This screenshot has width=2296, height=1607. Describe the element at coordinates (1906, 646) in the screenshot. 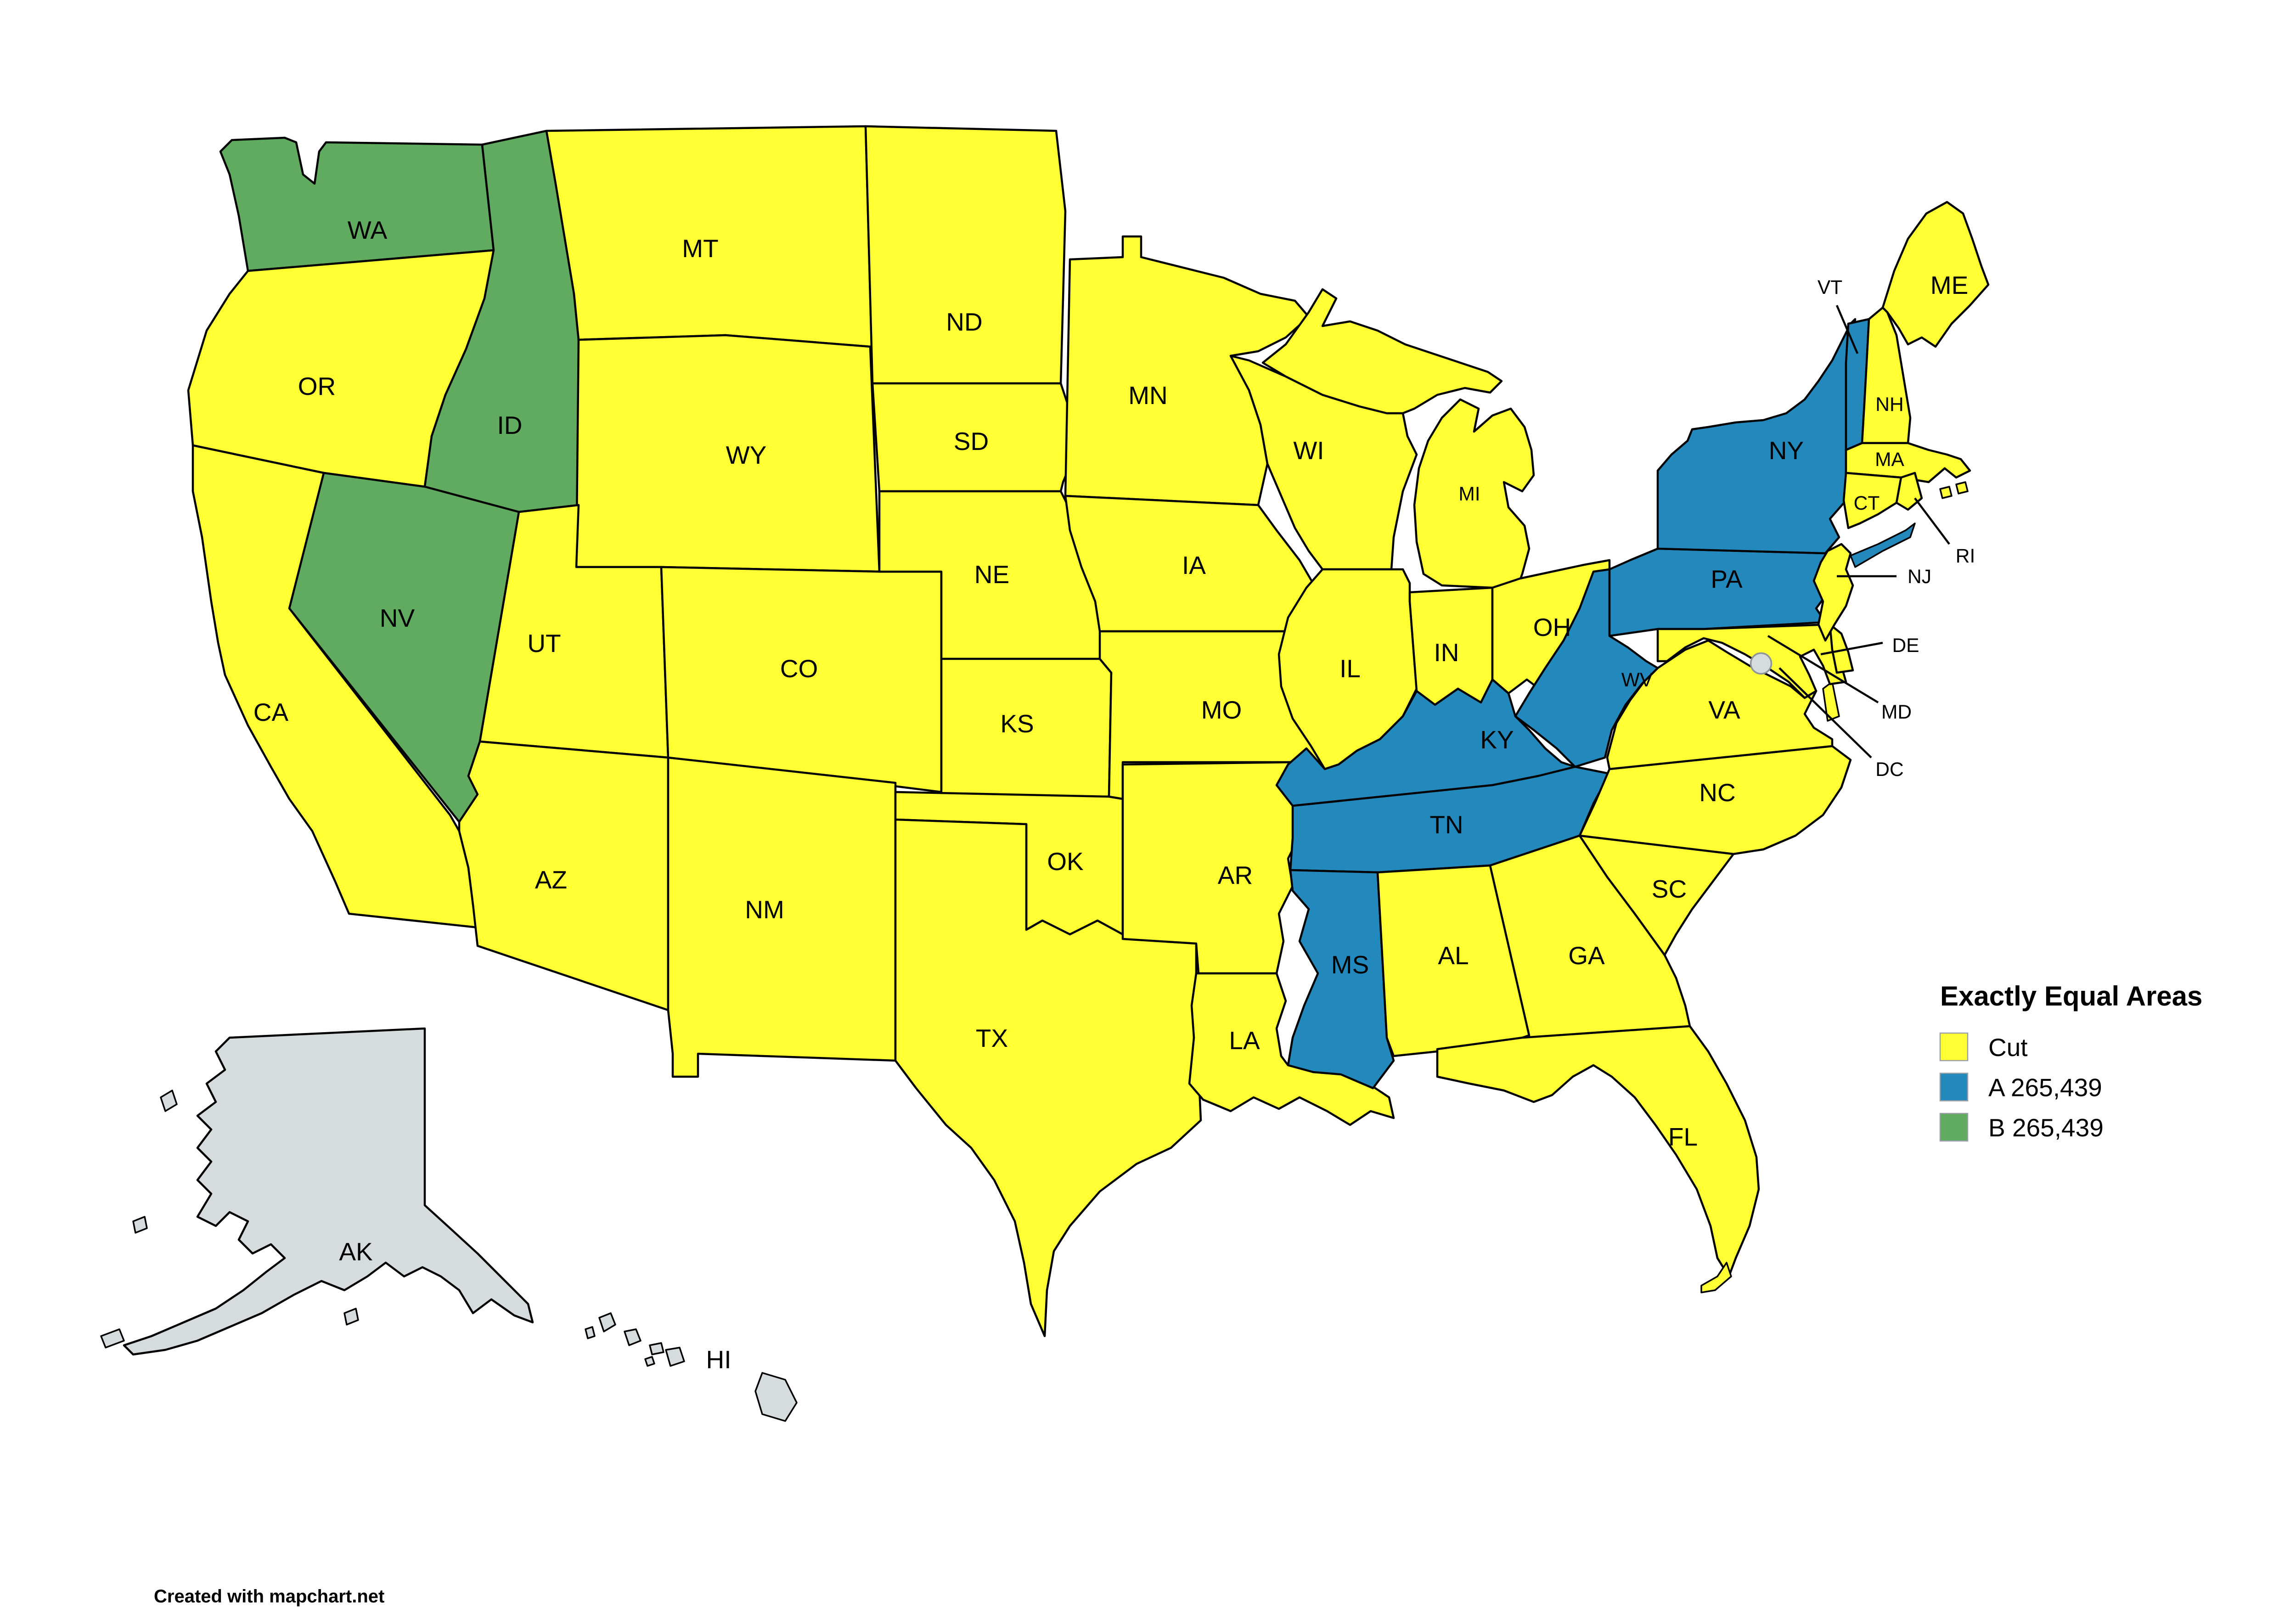

I see `label-DE: DE` at that location.